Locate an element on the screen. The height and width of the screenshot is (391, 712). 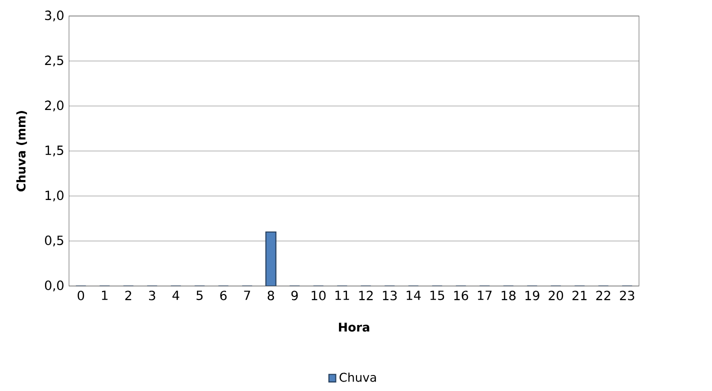
x-tick-label: 3 is located at coordinates (152, 295).